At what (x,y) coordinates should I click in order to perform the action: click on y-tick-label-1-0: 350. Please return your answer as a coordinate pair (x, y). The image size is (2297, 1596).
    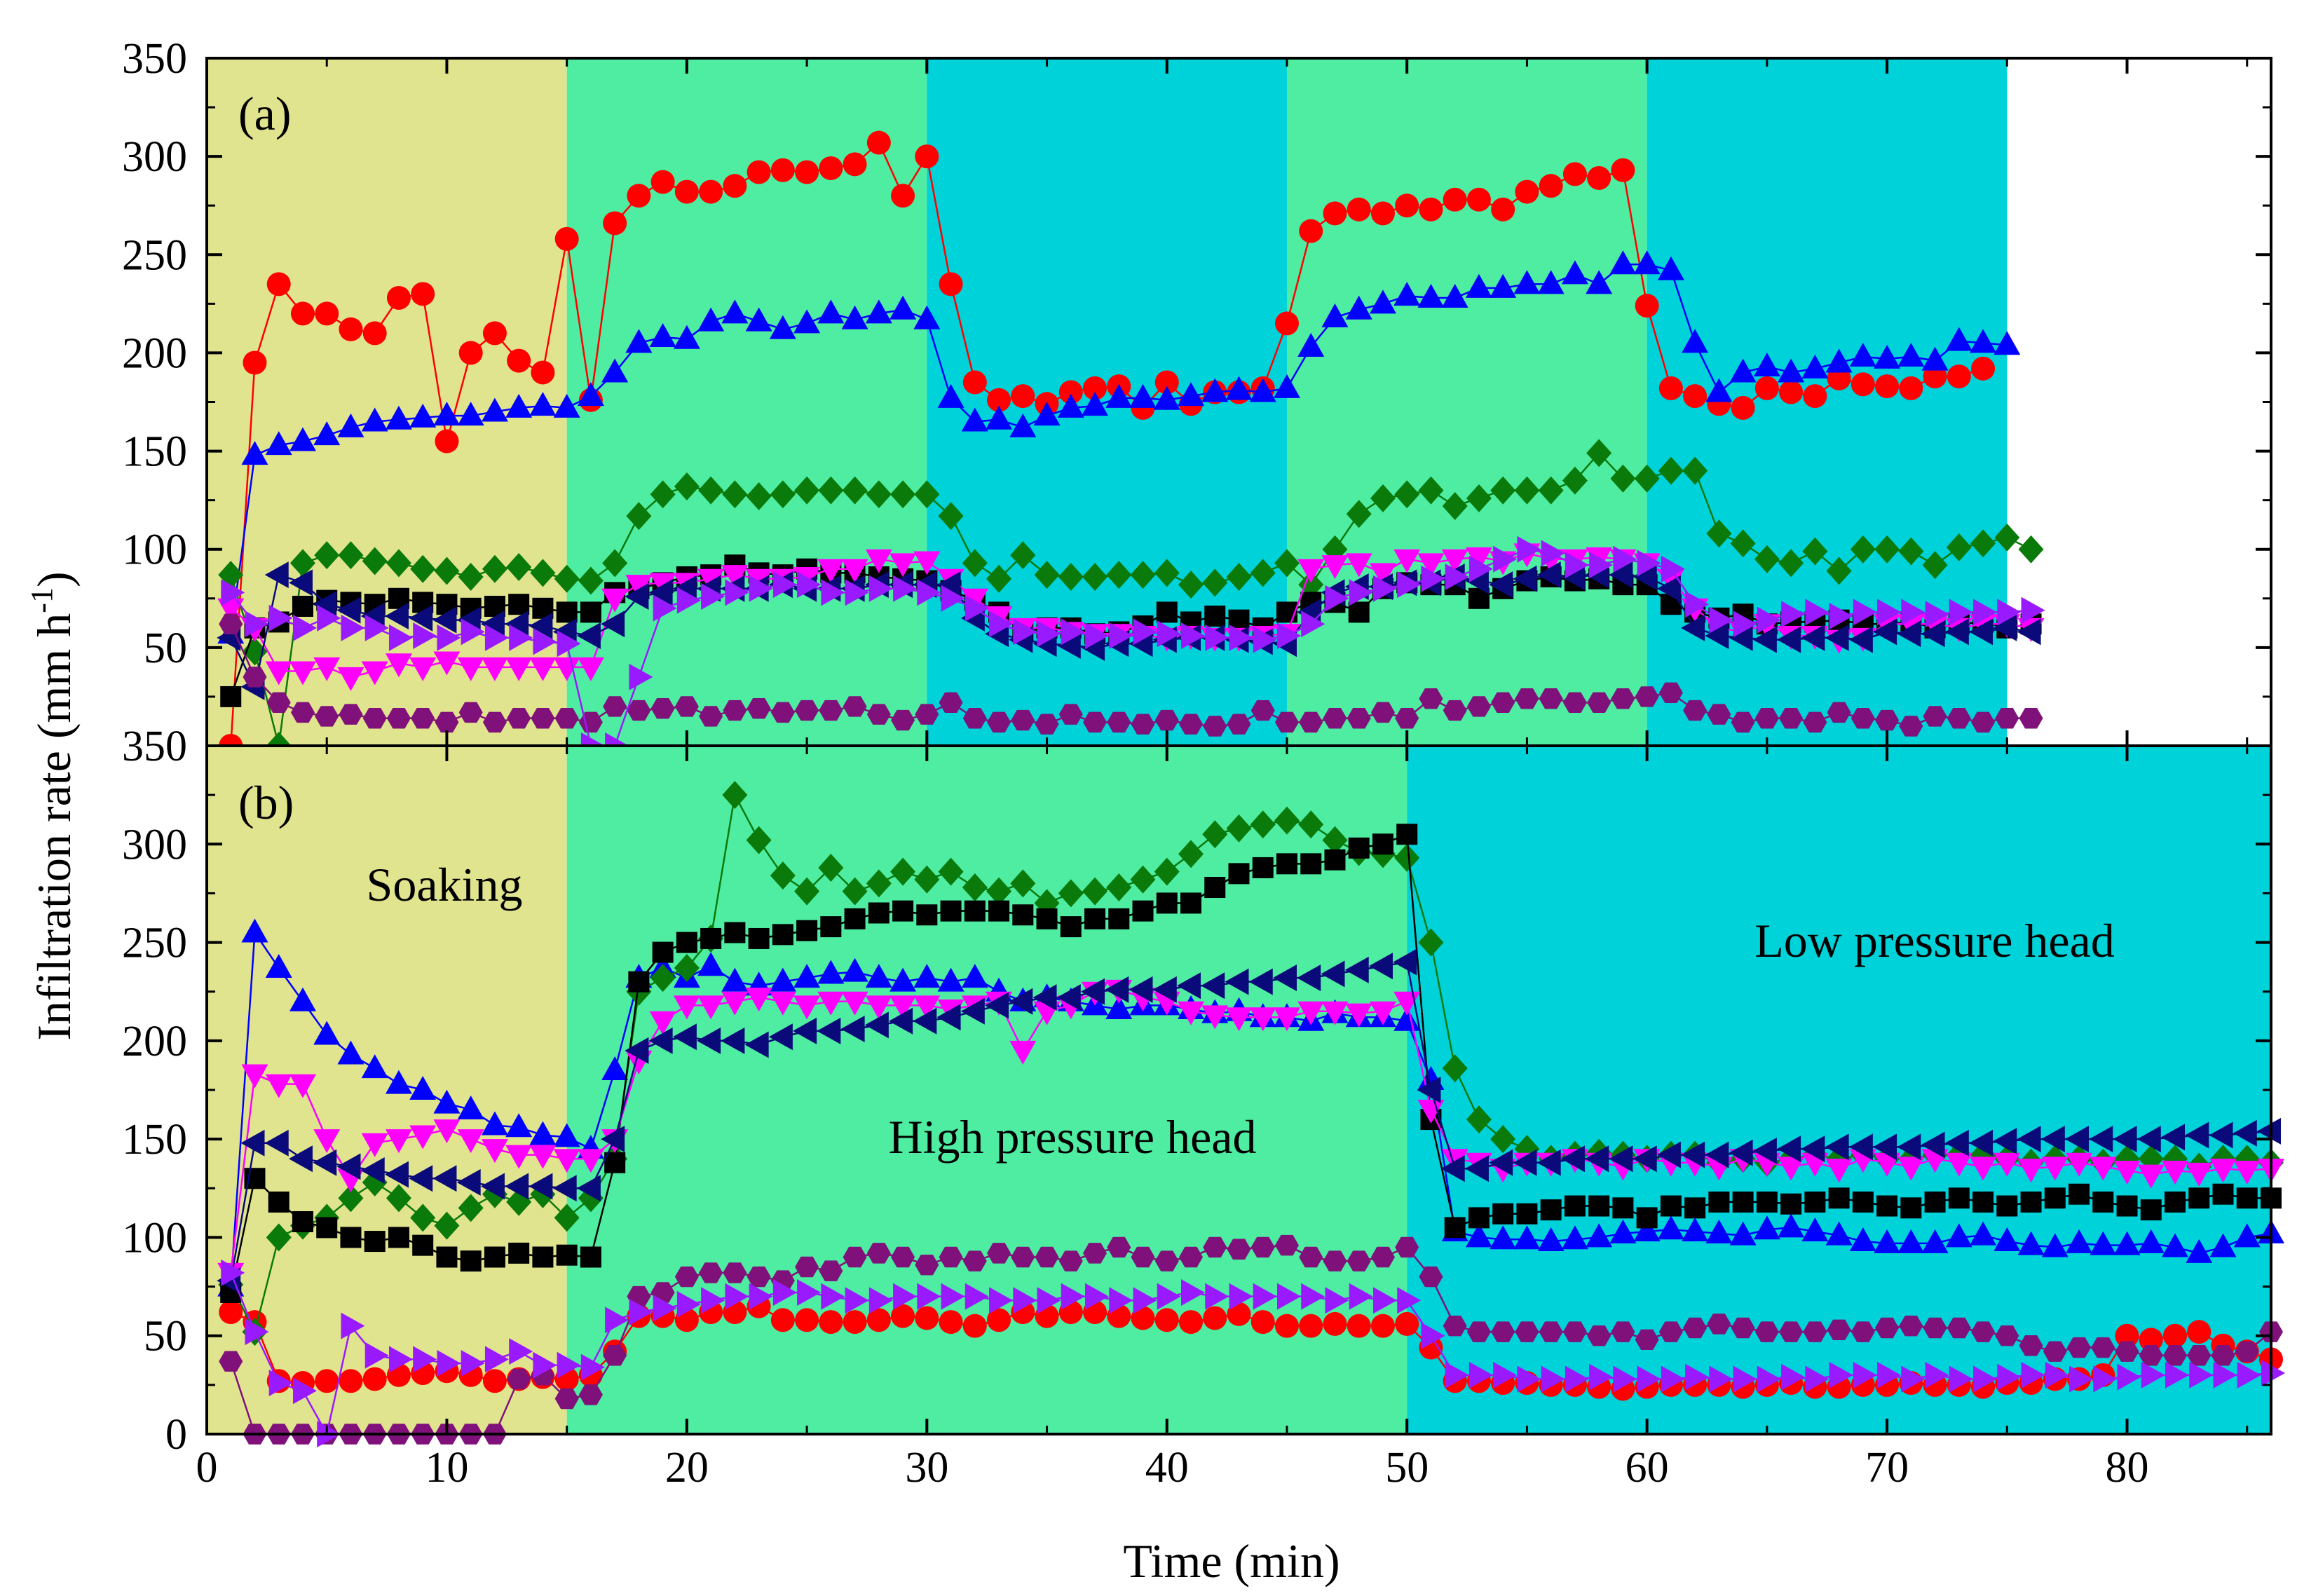
    Looking at the image, I should click on (154, 747).